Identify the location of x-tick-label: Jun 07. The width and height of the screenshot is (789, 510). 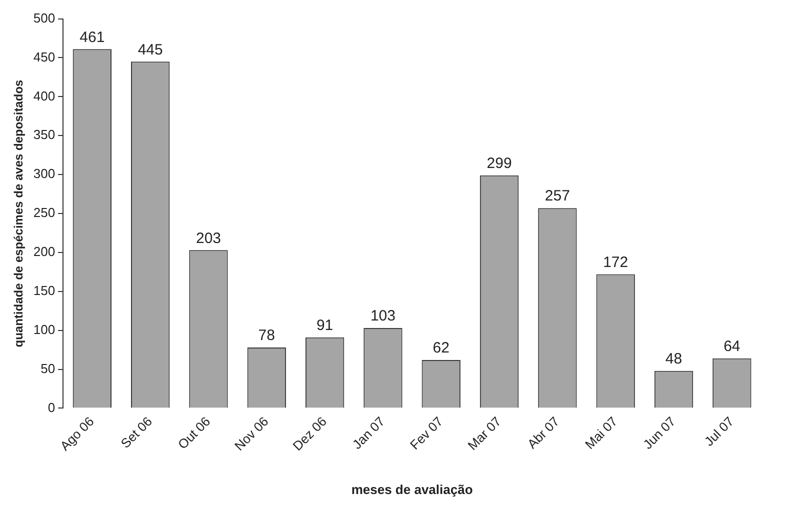
(659, 433).